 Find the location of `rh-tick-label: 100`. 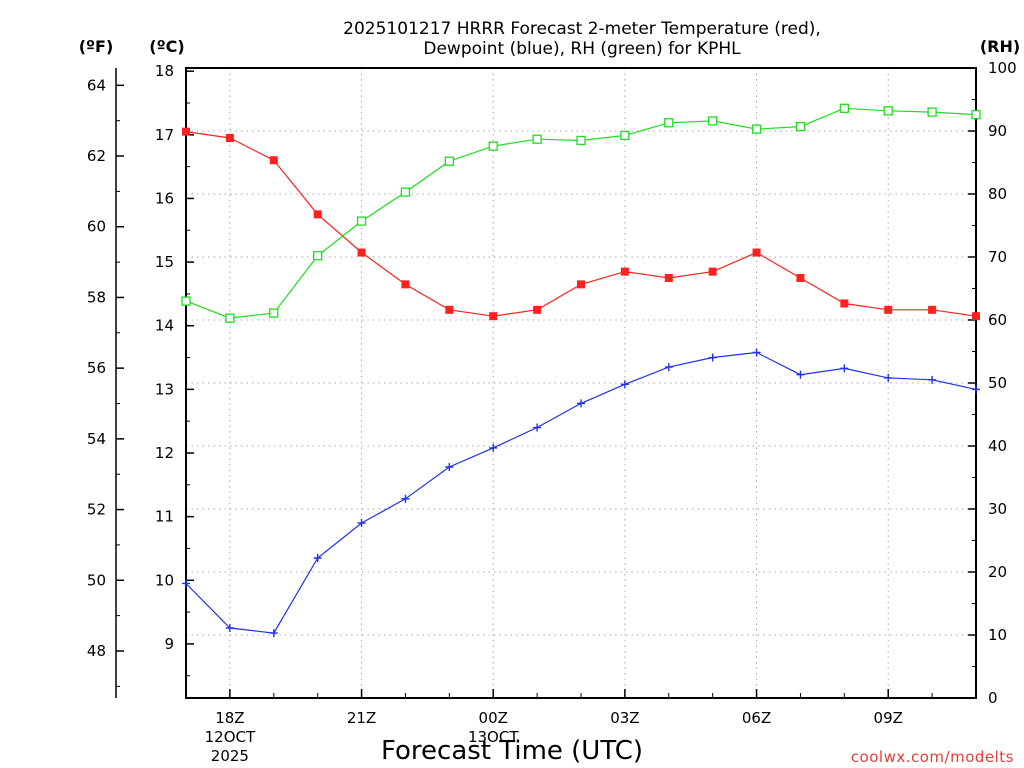

rh-tick-label: 100 is located at coordinates (1002, 68).